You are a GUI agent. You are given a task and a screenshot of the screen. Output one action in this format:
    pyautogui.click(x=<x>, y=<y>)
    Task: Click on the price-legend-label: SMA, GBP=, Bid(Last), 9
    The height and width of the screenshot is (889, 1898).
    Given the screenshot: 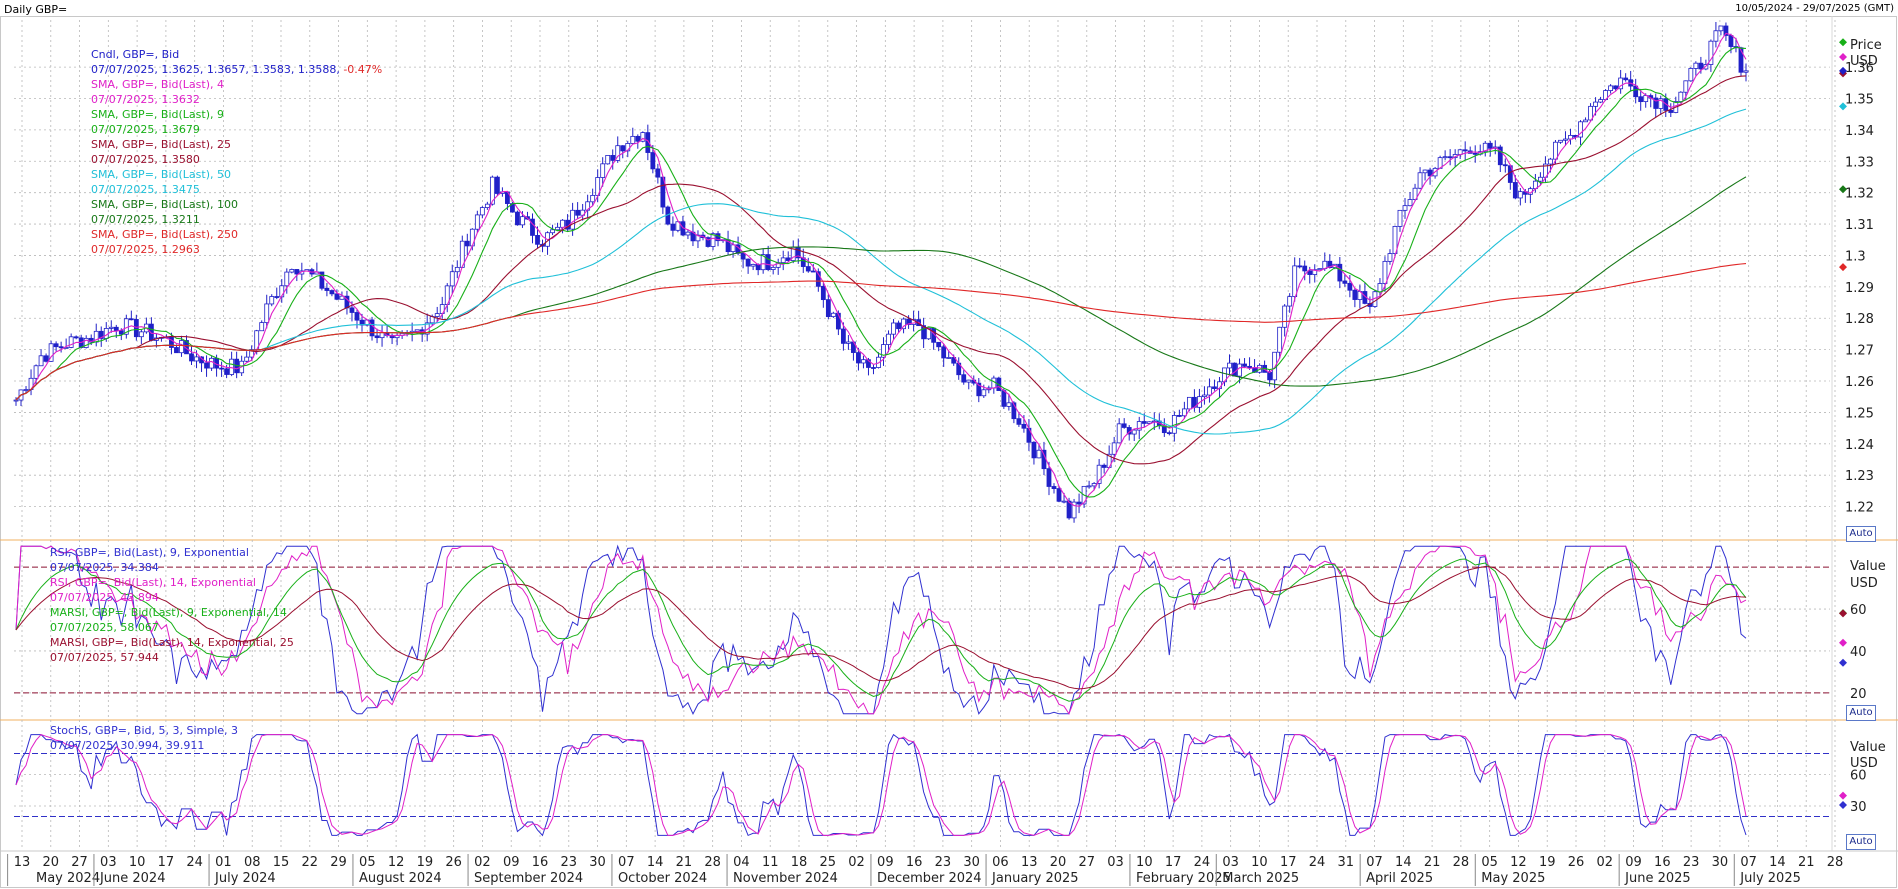 What is the action you would take?
    pyautogui.click(x=157, y=114)
    